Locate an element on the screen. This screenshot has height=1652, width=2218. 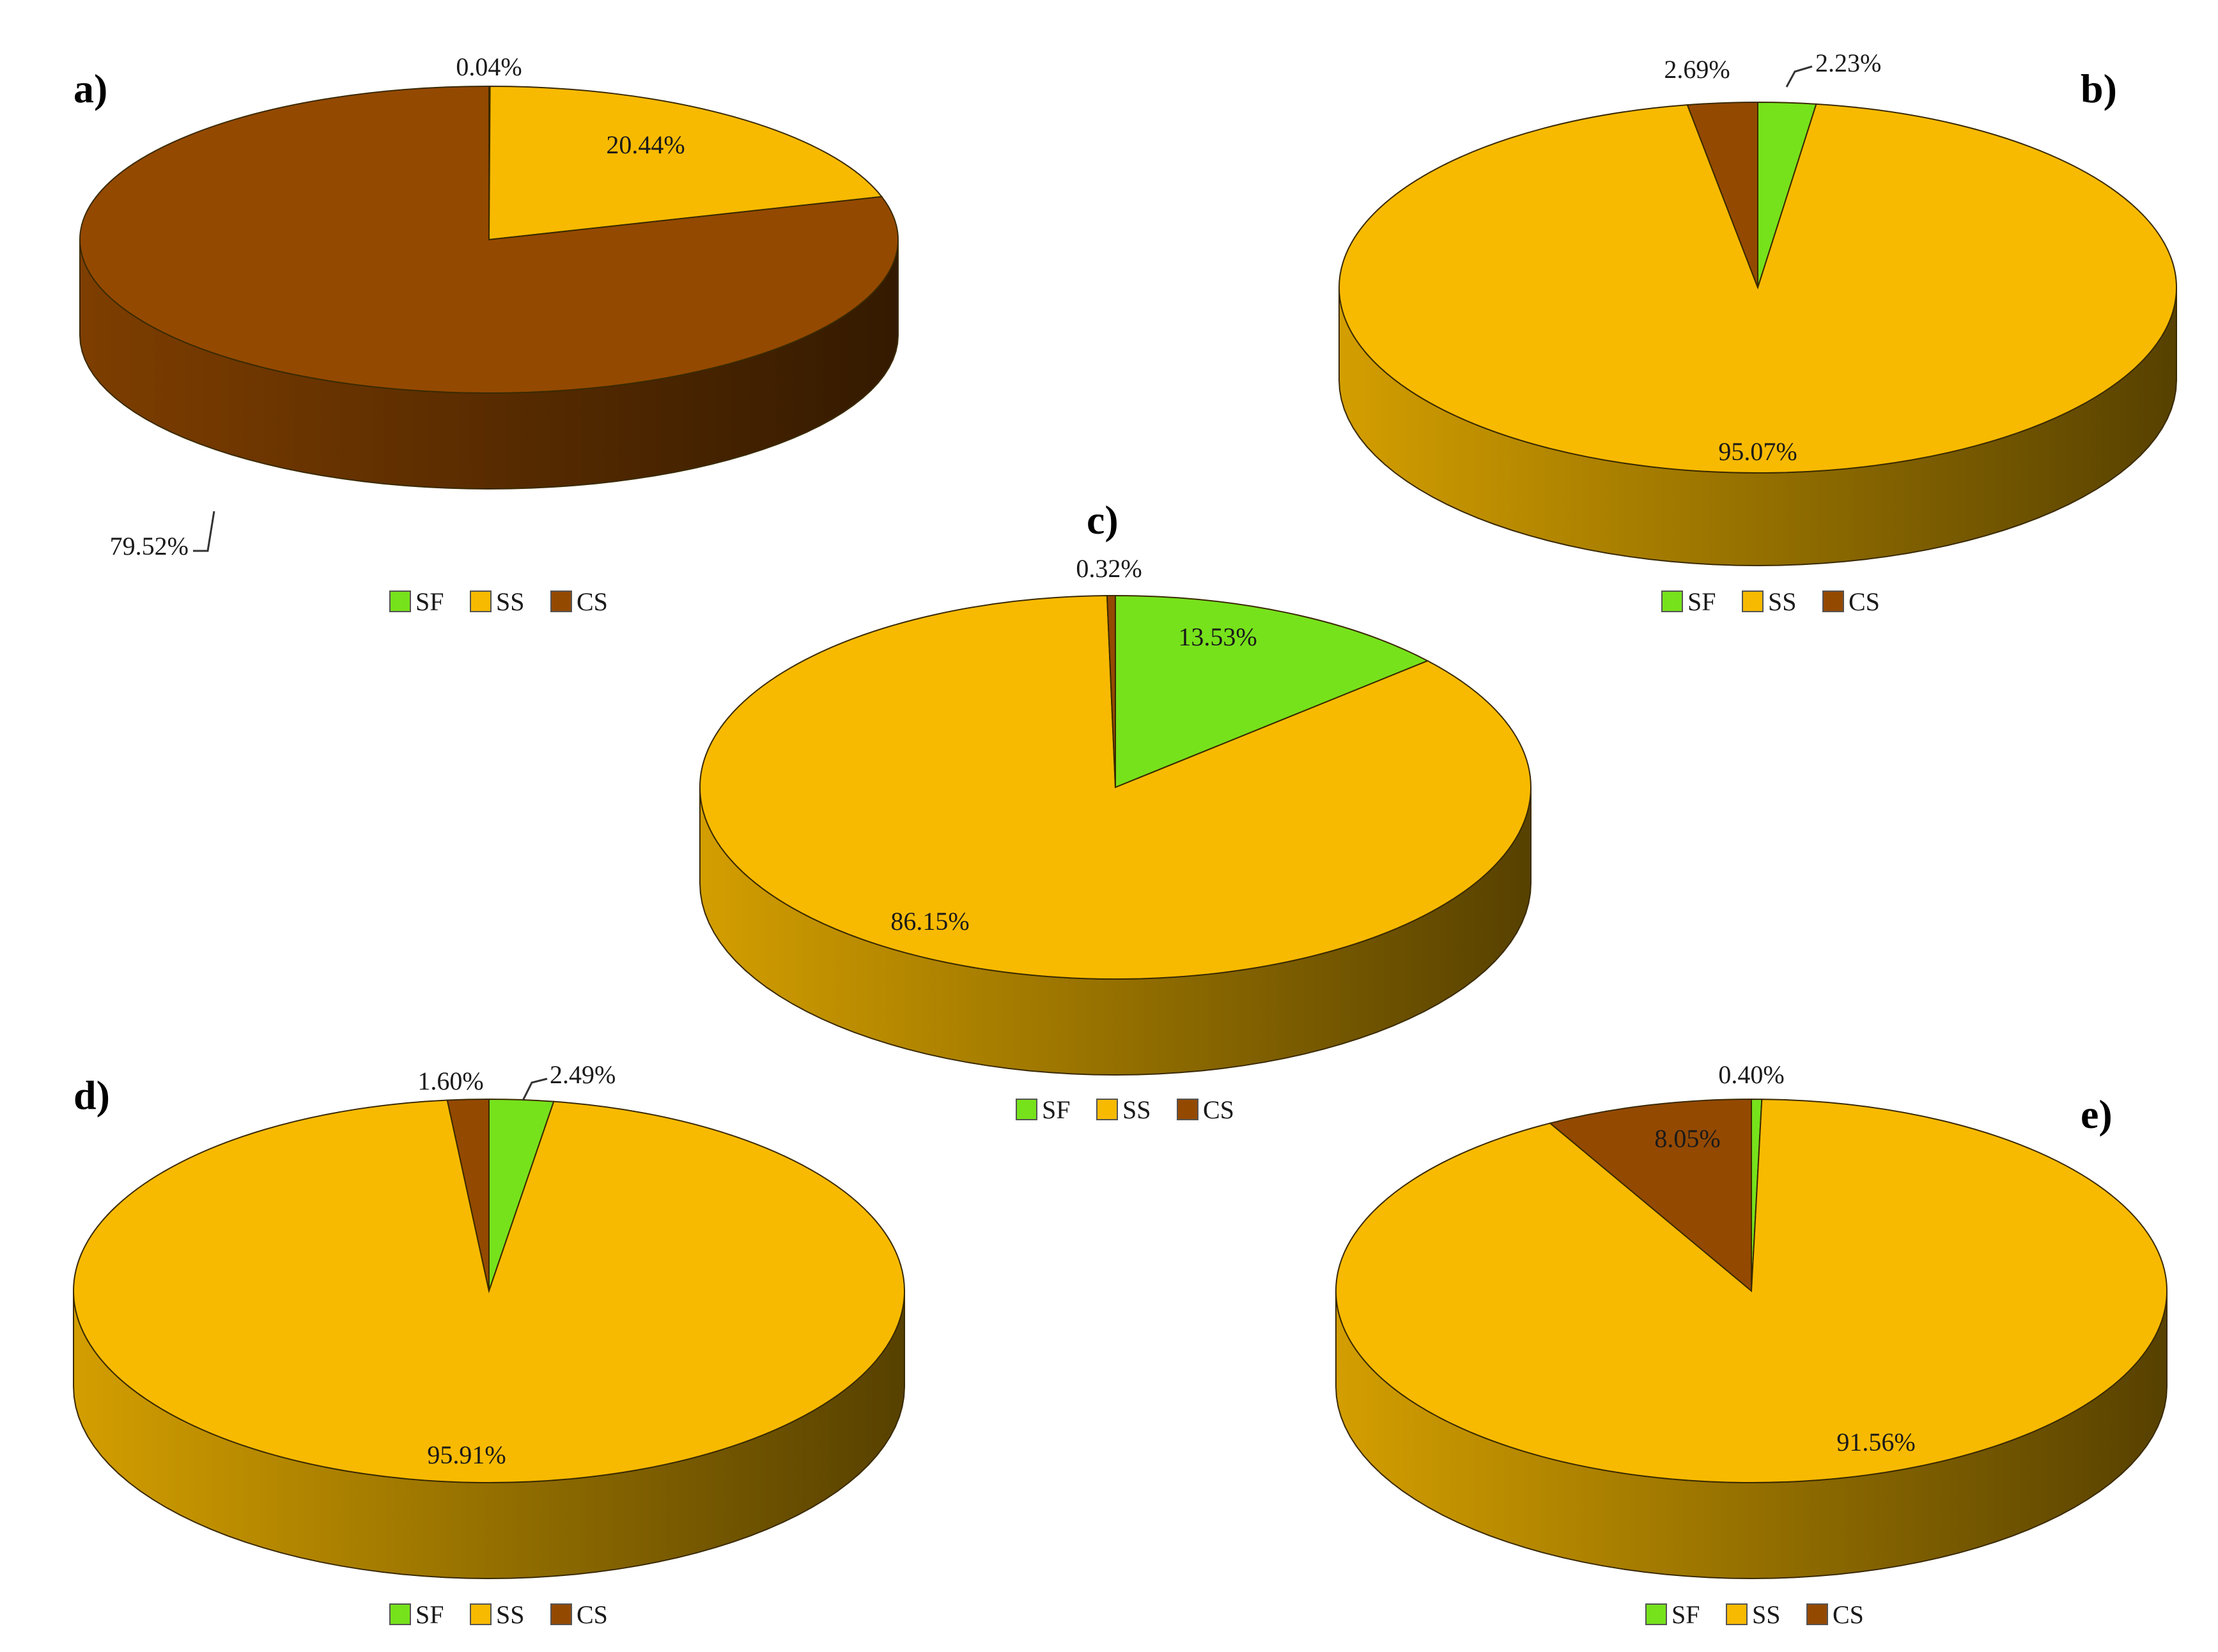
data-label-CS: 1.60% is located at coordinates (450, 1081).